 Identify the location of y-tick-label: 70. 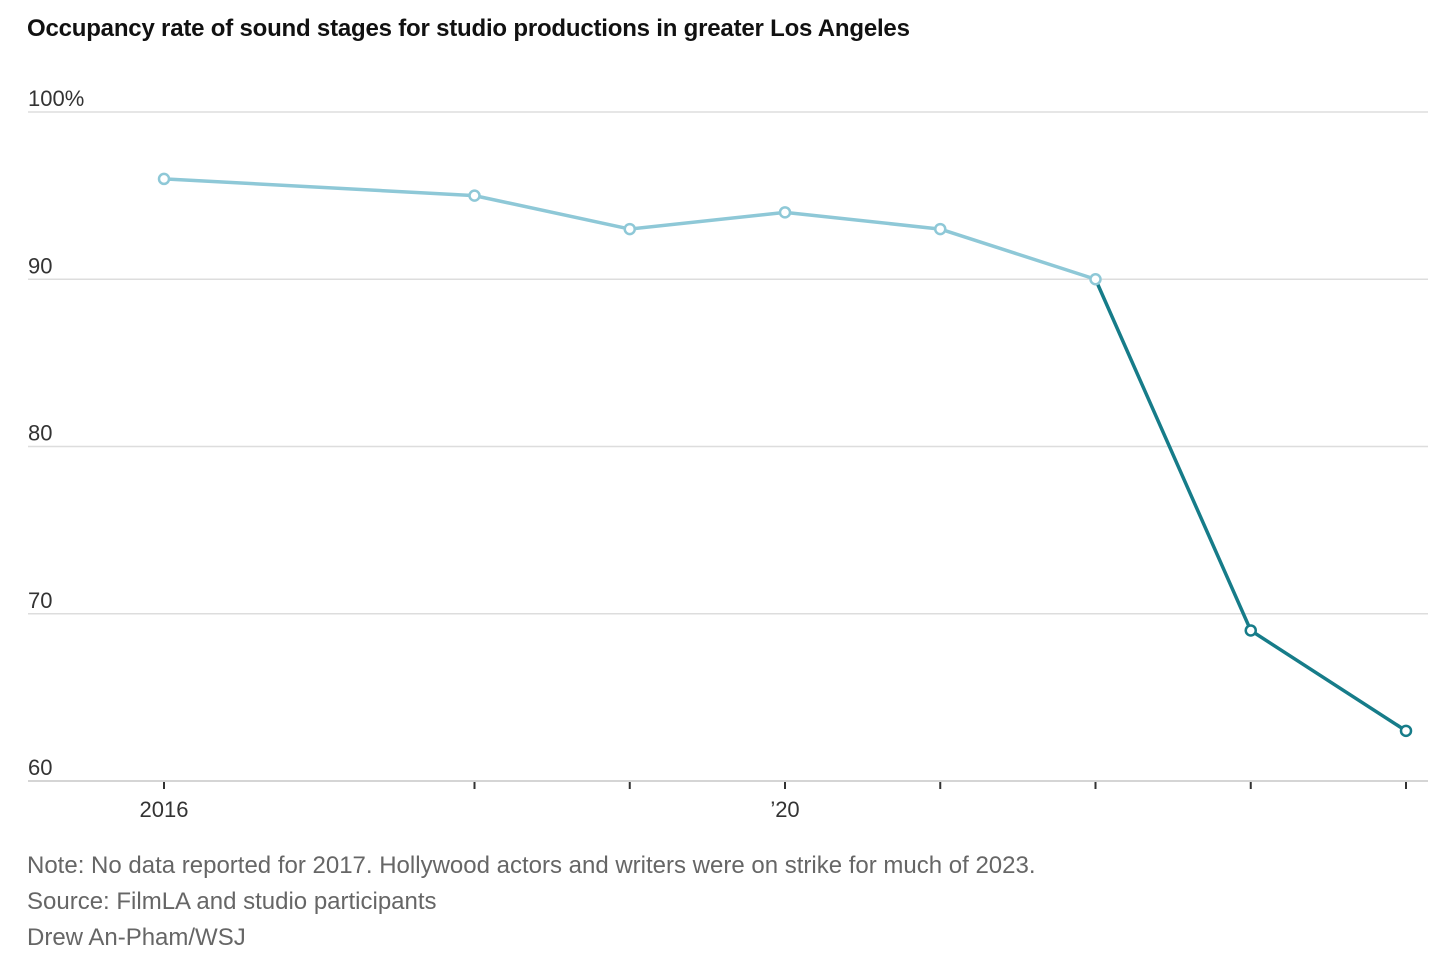
(40, 600).